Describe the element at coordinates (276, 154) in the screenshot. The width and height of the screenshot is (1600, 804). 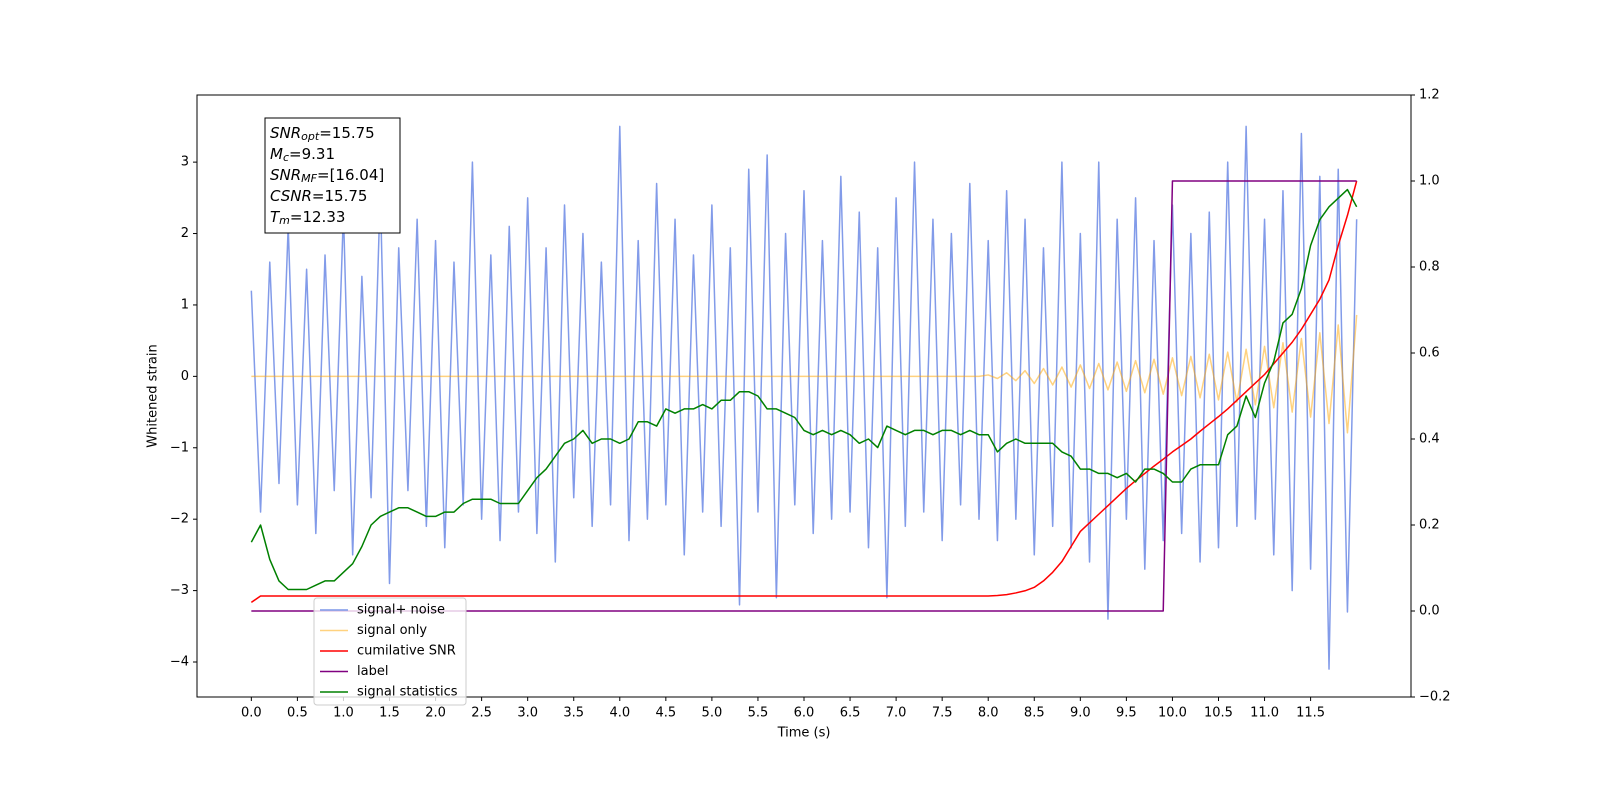
I see `annotation-main: M` at that location.